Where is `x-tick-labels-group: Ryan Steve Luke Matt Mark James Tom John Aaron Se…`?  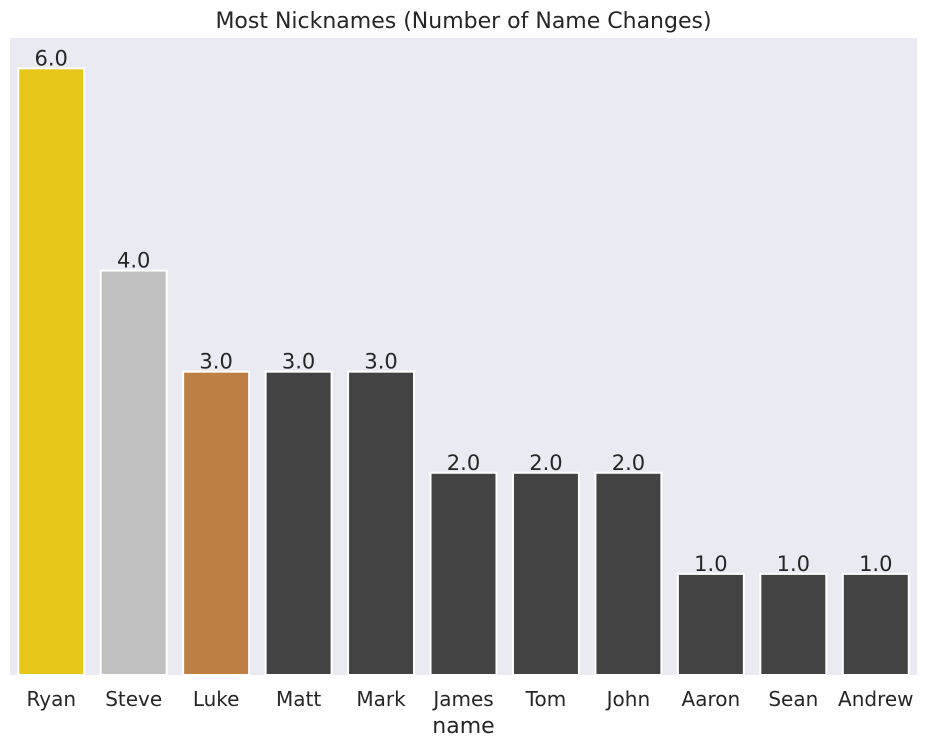 x-tick-labels-group: Ryan Steve Luke Matt Mark James Tom John Aaron Se… is located at coordinates (469, 699).